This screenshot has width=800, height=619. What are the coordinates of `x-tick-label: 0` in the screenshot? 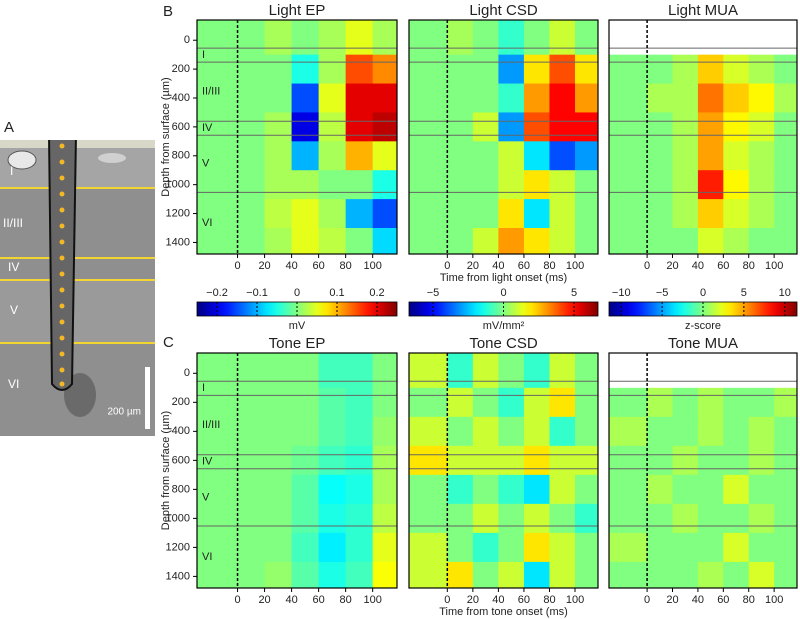 It's located at (647, 266).